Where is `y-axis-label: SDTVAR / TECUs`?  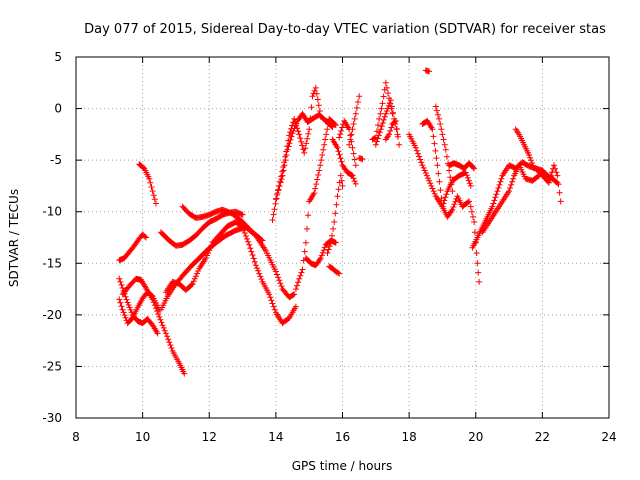 y-axis-label: SDTVAR / TECUs is located at coordinates (14, 238).